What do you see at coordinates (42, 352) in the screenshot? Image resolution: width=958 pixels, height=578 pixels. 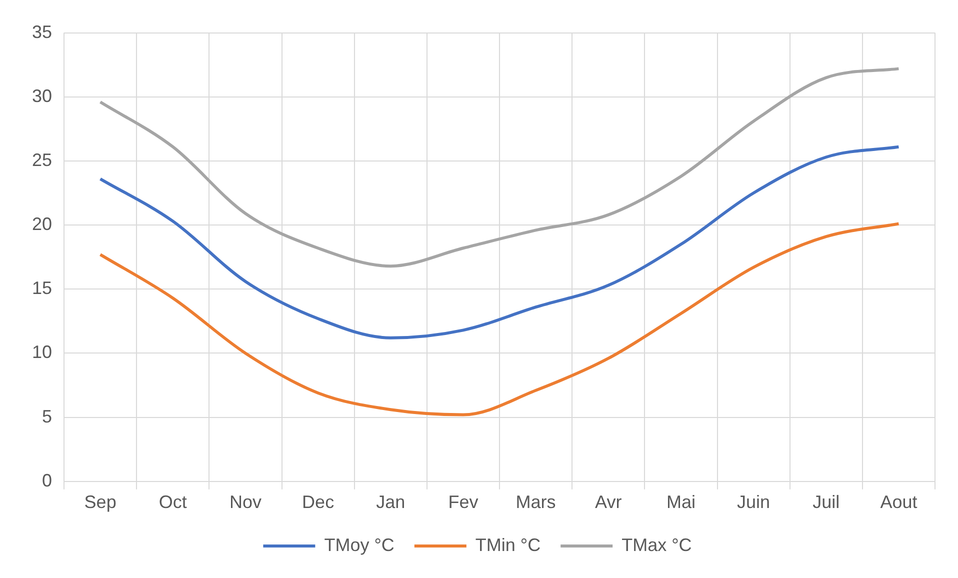 I see `y-tick-label: 10` at bounding box center [42, 352].